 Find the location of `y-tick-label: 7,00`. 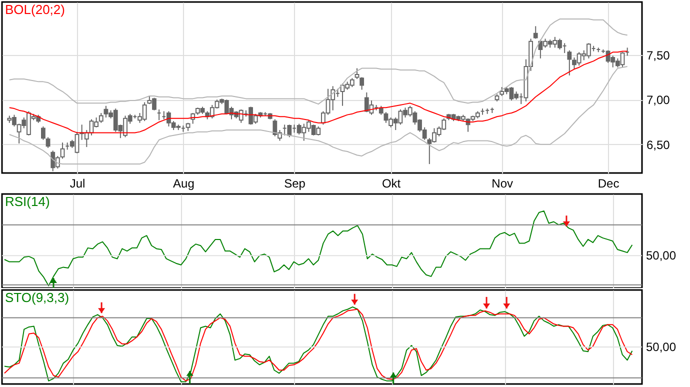

y-tick-label: 7,00 is located at coordinates (658, 100).